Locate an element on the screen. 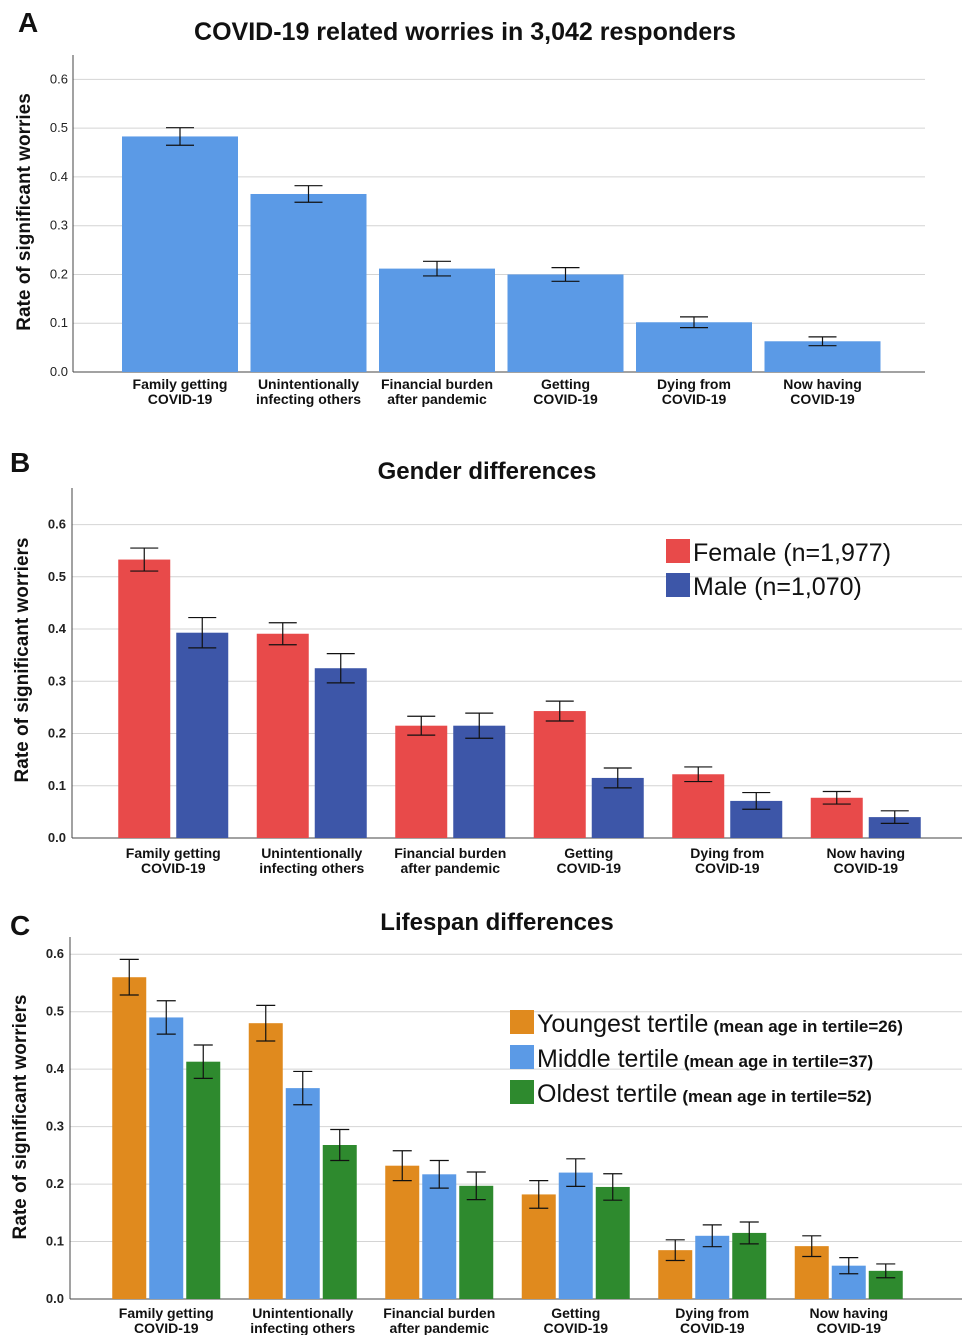 Image resolution: width=962 pixels, height=1335 pixels. chart-title: Lifespan differences is located at coordinates (496, 922).